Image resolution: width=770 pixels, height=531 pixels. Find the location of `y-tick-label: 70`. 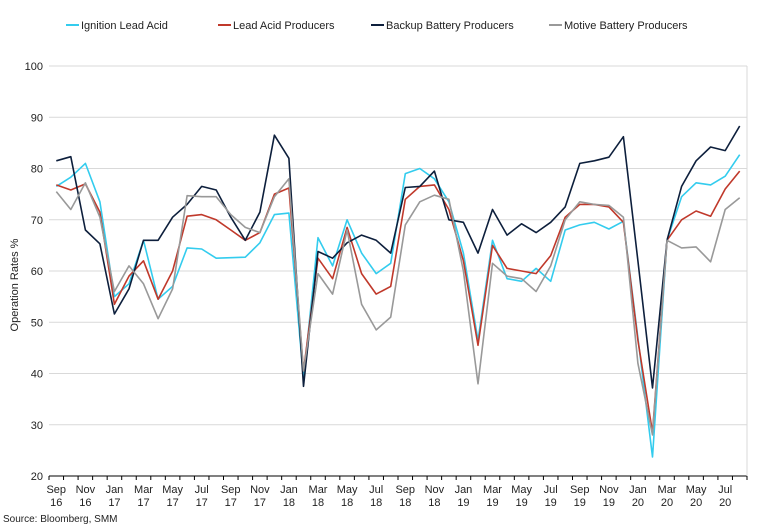

y-tick-label: 70 is located at coordinates (37, 221).